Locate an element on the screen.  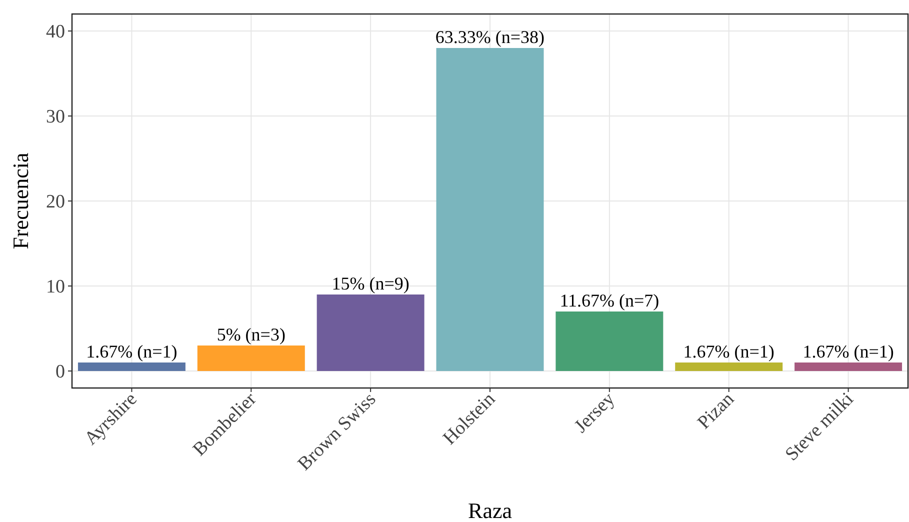
data-label: 11.67% (n=7) is located at coordinates (610, 300).